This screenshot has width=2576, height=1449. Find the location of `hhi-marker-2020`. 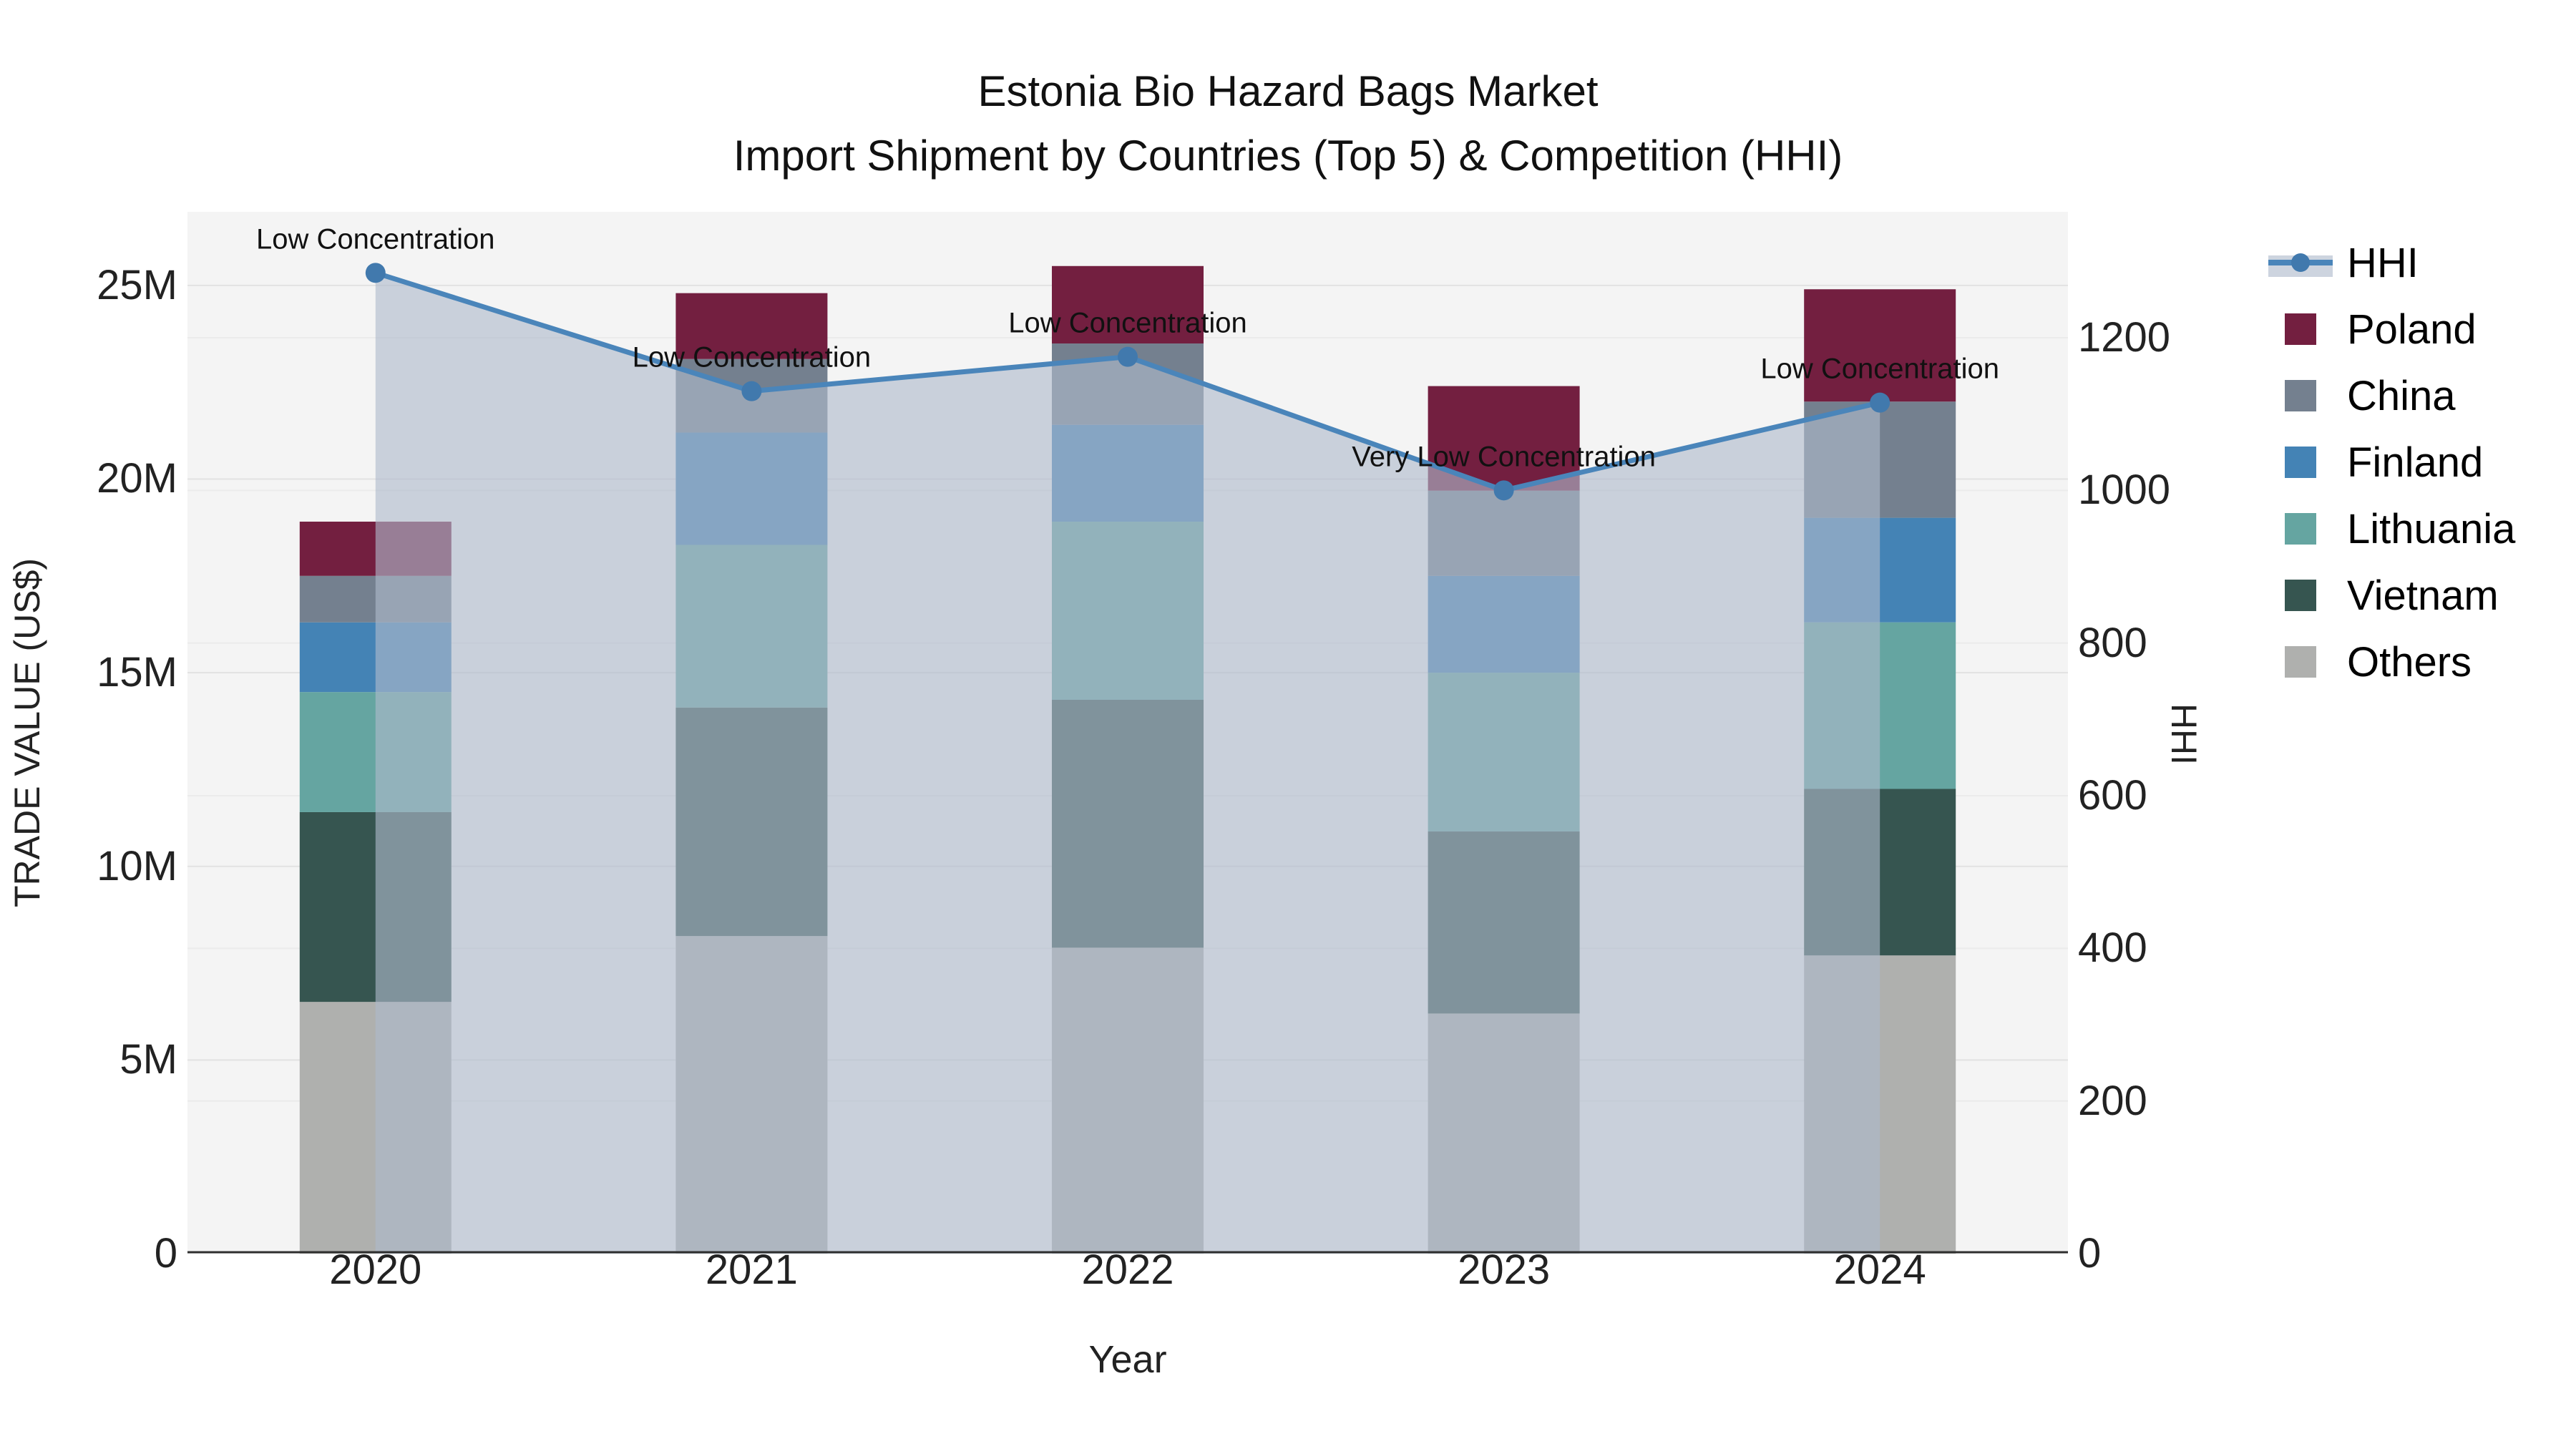

hhi-marker-2020 is located at coordinates (375, 273).